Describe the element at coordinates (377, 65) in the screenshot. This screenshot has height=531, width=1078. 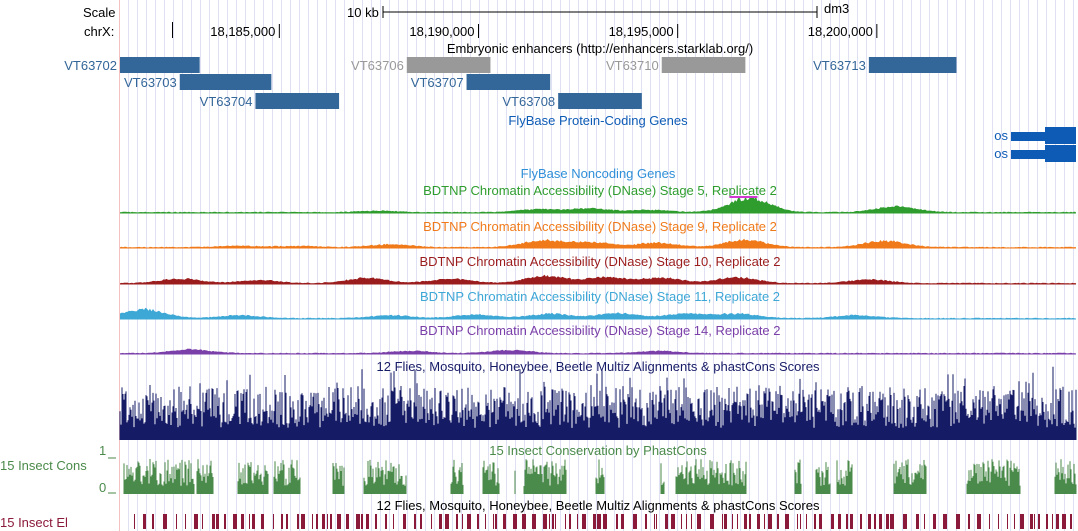
I see `enhancer-label: VT63706` at that location.